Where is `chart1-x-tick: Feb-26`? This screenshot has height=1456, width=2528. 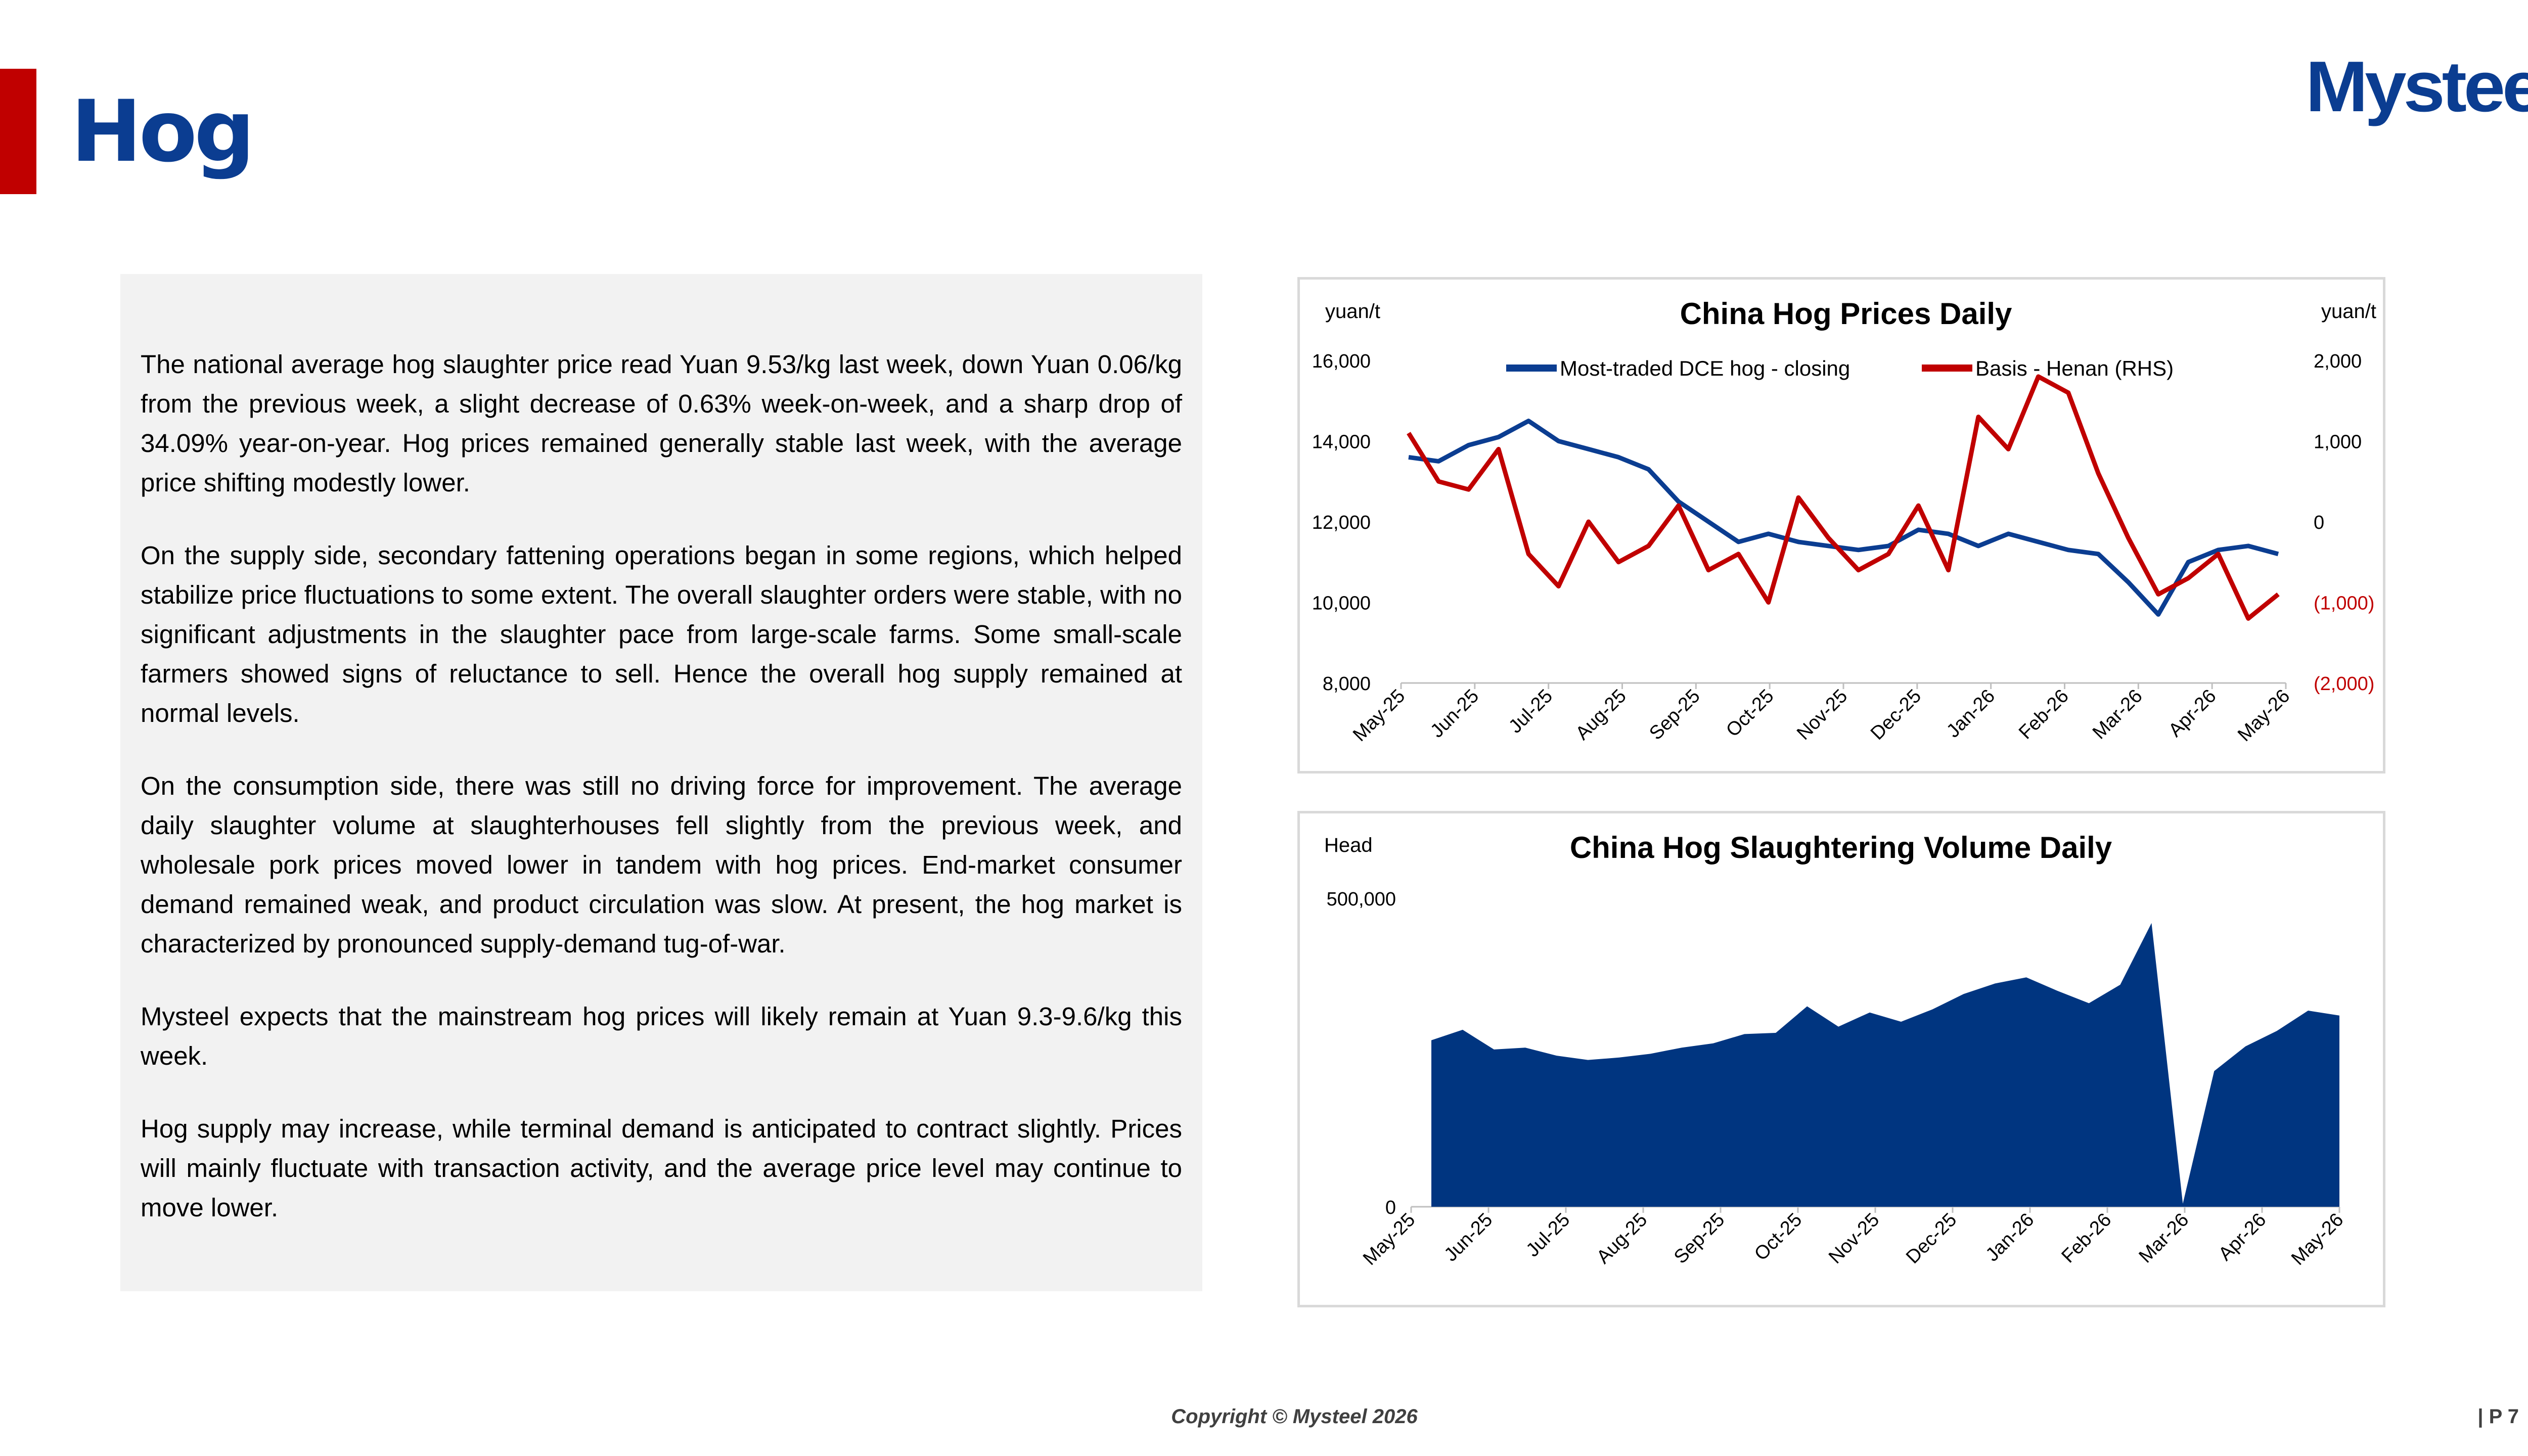 chart1-x-tick: Feb-26 is located at coordinates (2044, 715).